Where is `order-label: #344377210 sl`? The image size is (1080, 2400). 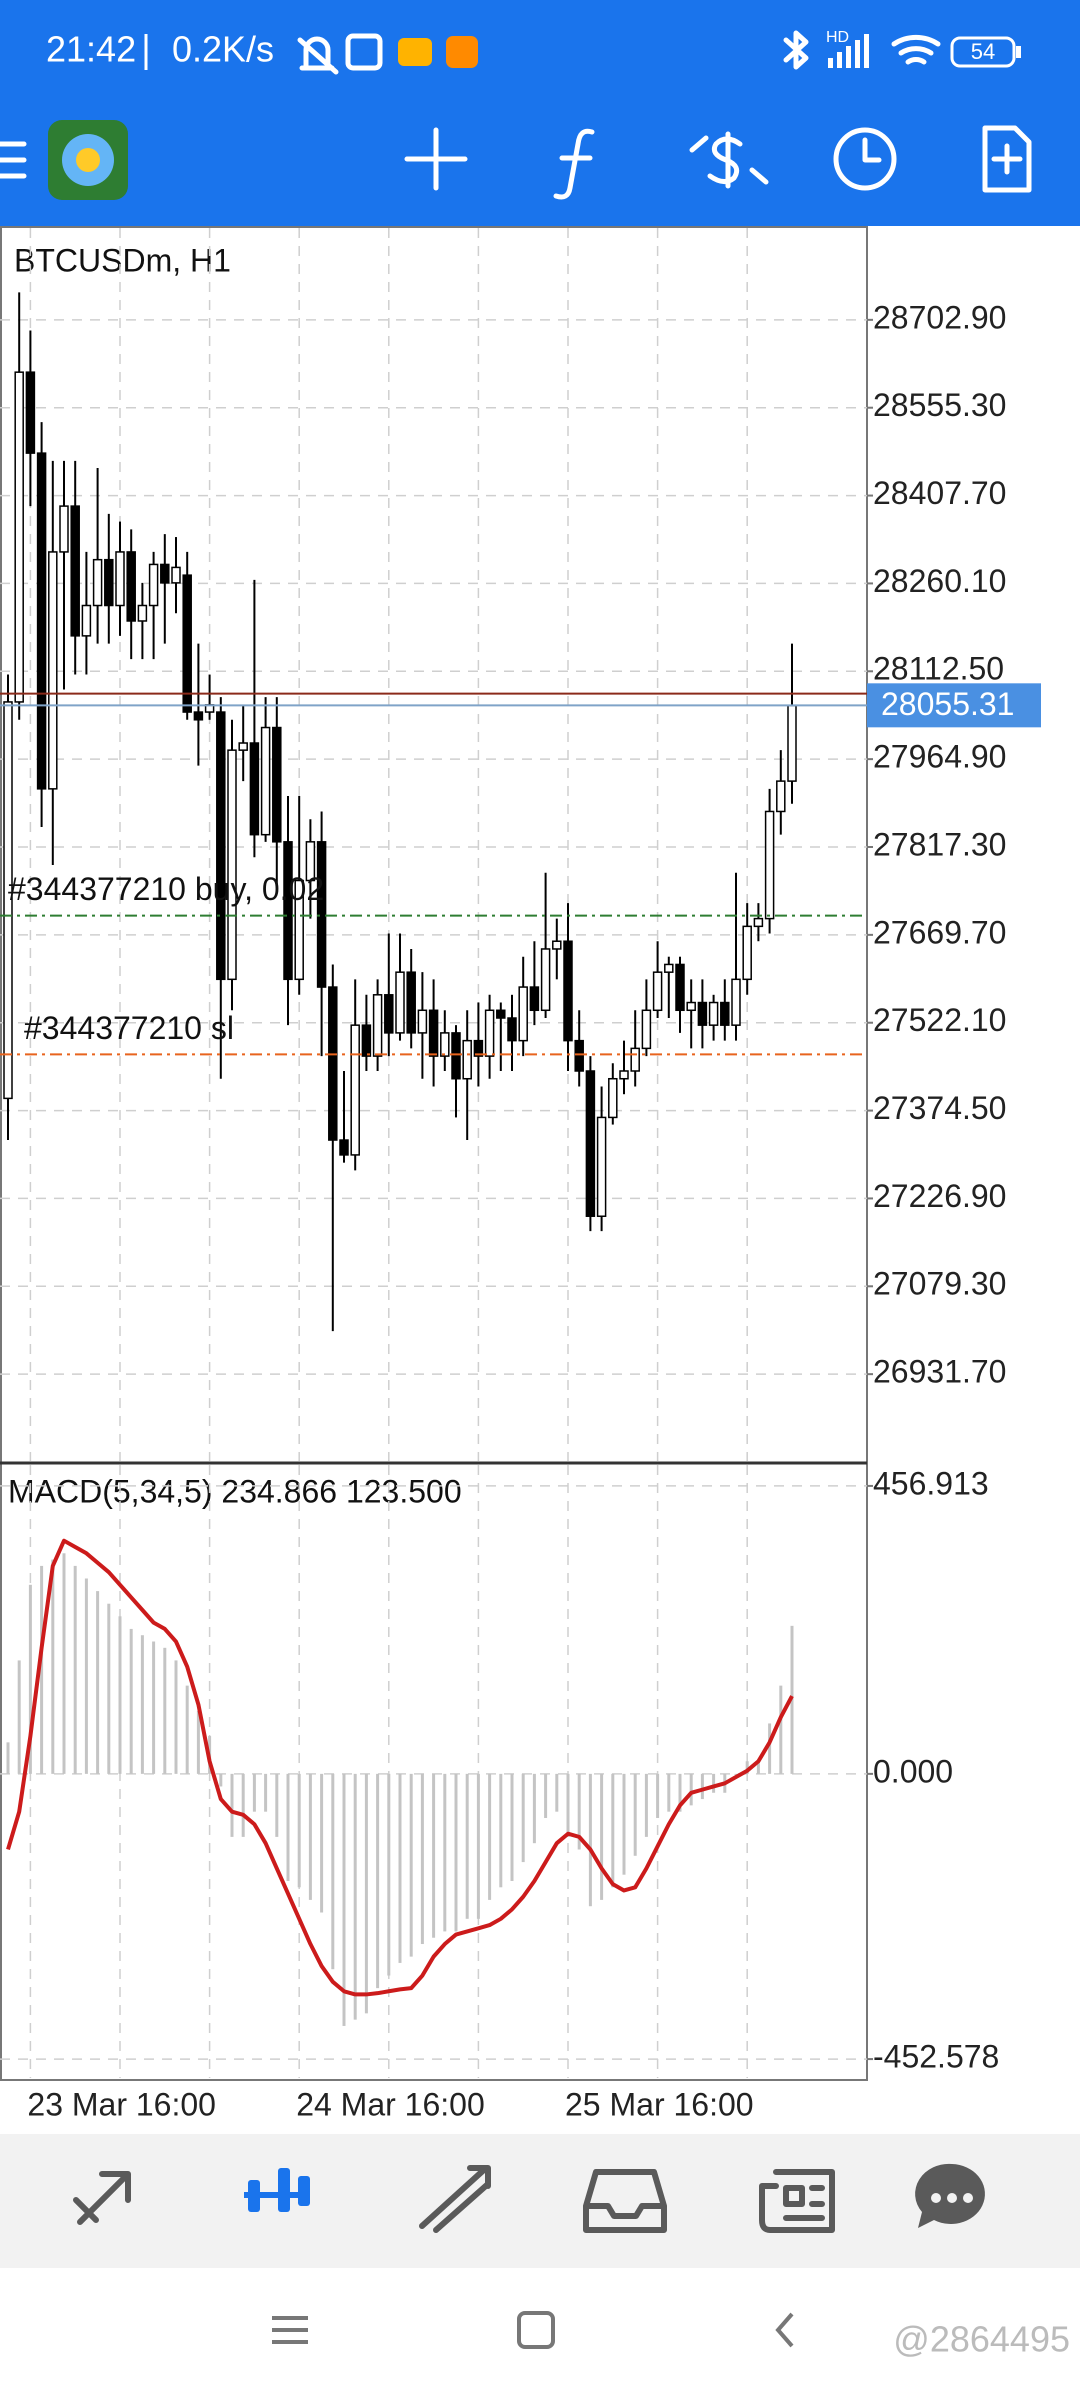
order-label: #344377210 sl is located at coordinates (129, 1028).